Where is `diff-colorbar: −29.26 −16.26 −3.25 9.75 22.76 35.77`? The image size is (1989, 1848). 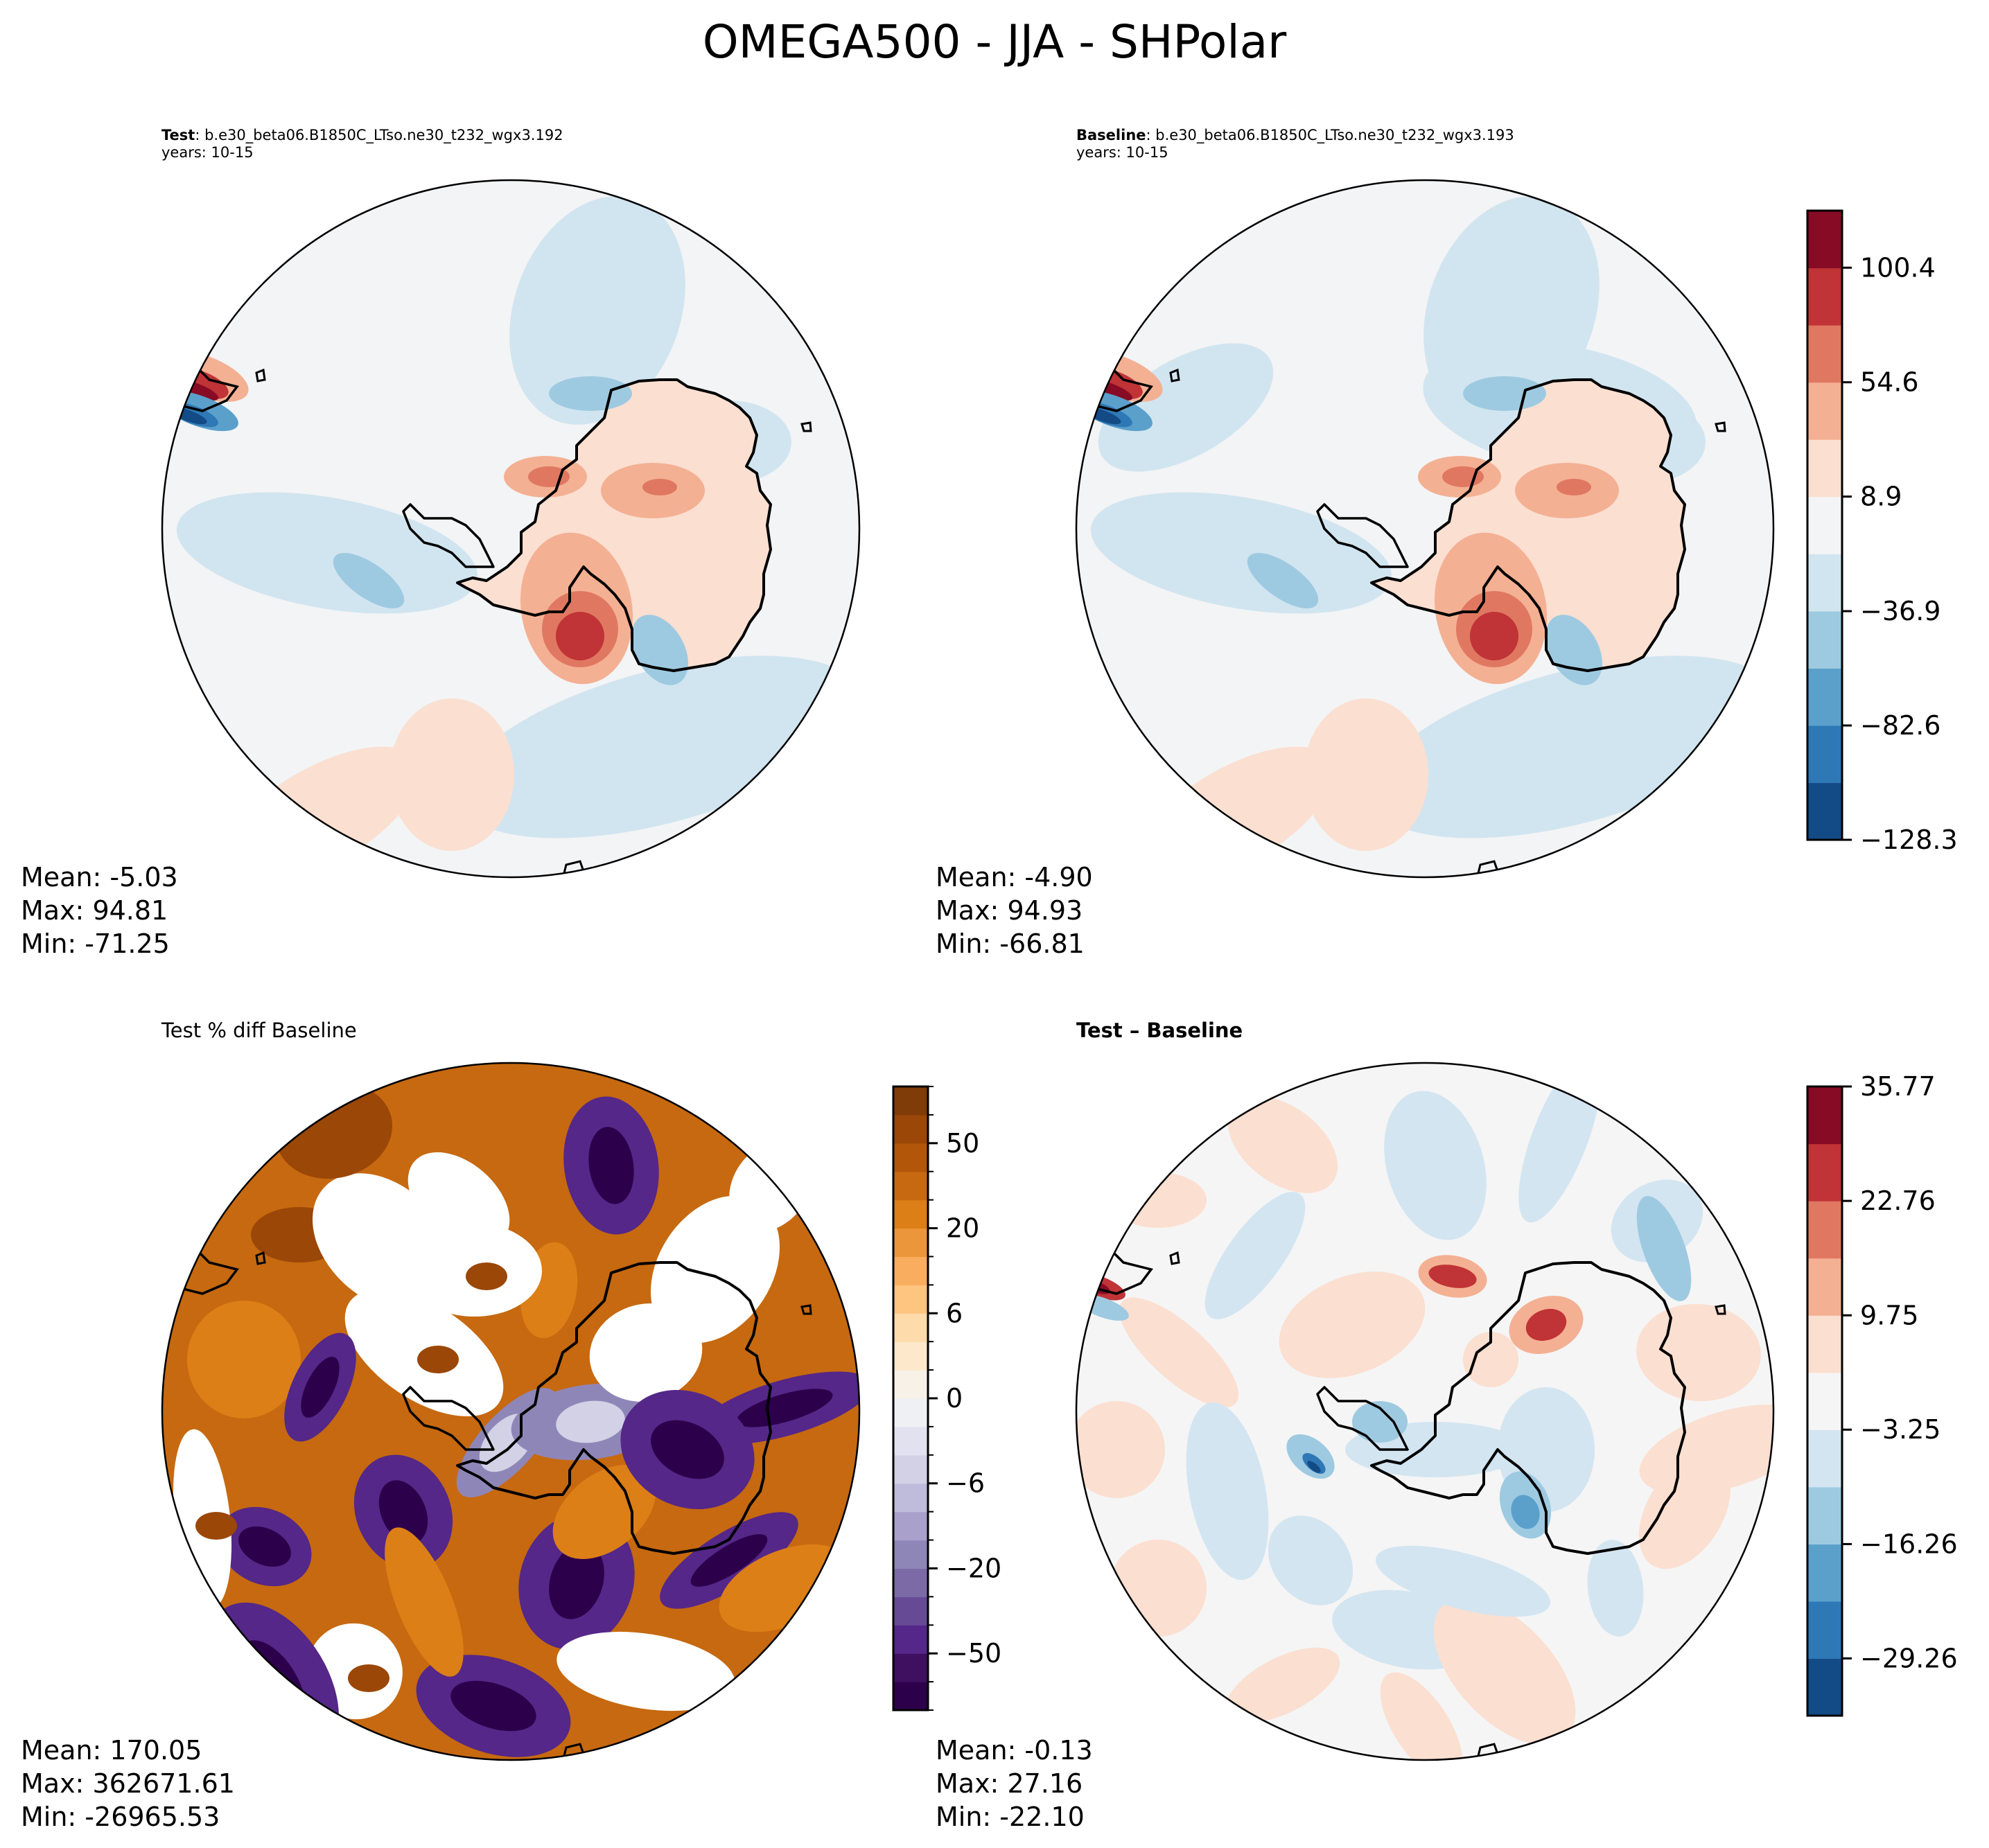 diff-colorbar: −29.26 −16.26 −3.25 9.75 22.76 35.77 is located at coordinates (1882, 1394).